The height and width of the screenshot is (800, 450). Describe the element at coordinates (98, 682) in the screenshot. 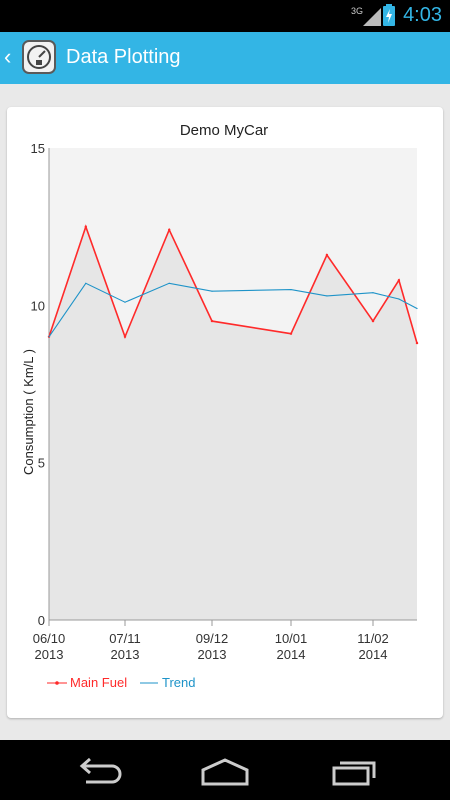

I see `legend-main-fuel-label: Main Fuel` at that location.